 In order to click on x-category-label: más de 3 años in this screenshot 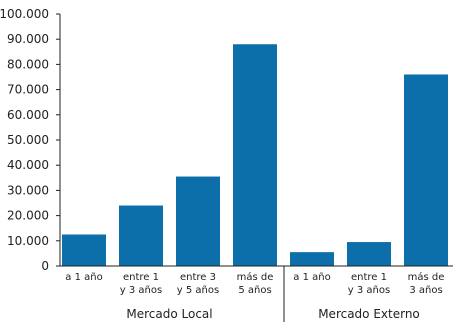, I will do `click(426, 283)`.